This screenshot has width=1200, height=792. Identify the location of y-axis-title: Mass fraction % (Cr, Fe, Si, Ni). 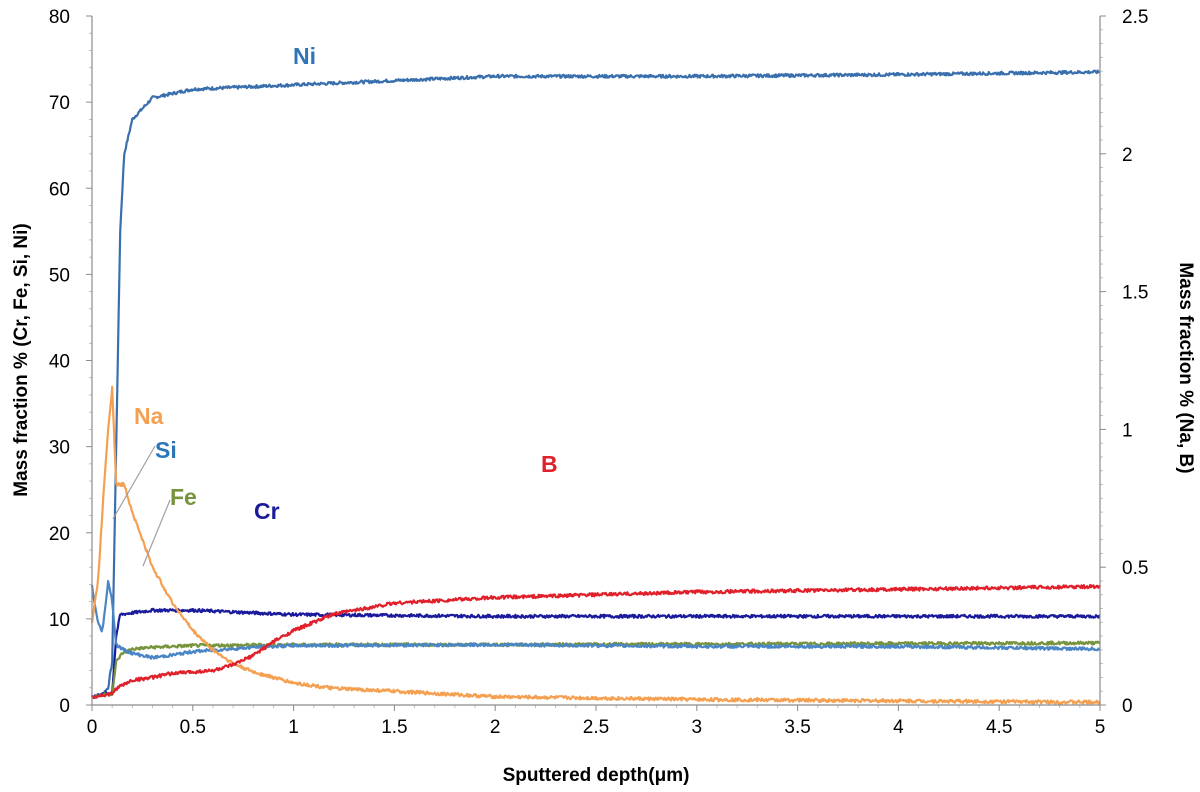
(21, 359).